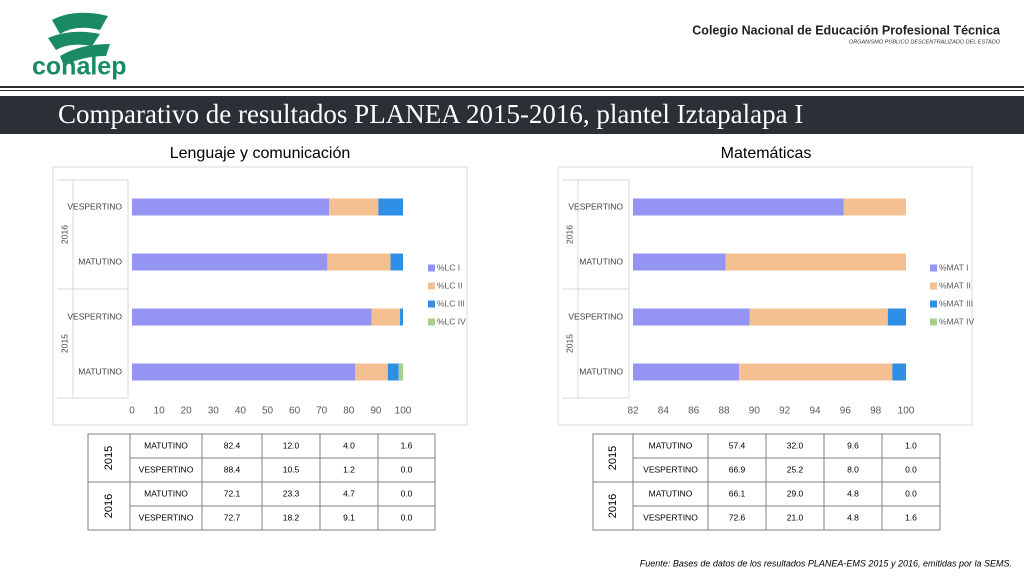  I want to click on x-tick-label: 88, so click(724, 411).